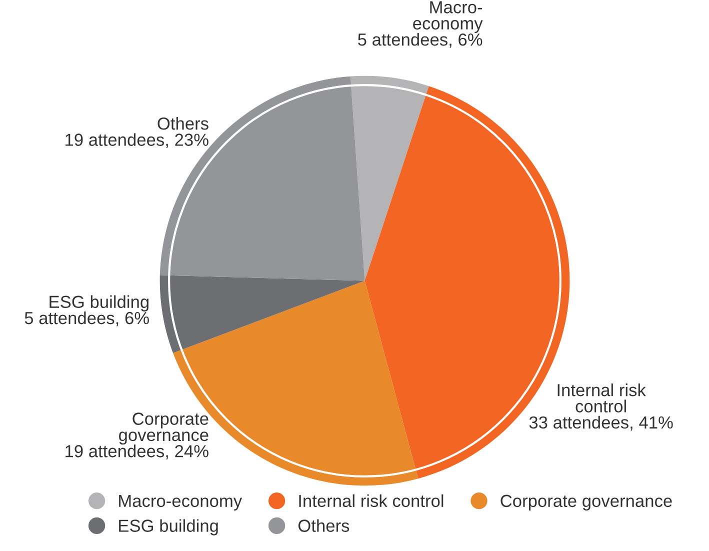 This screenshot has width=709, height=551. I want to click on data-label: ESG building 5 attendees, 6%, so click(86, 310).